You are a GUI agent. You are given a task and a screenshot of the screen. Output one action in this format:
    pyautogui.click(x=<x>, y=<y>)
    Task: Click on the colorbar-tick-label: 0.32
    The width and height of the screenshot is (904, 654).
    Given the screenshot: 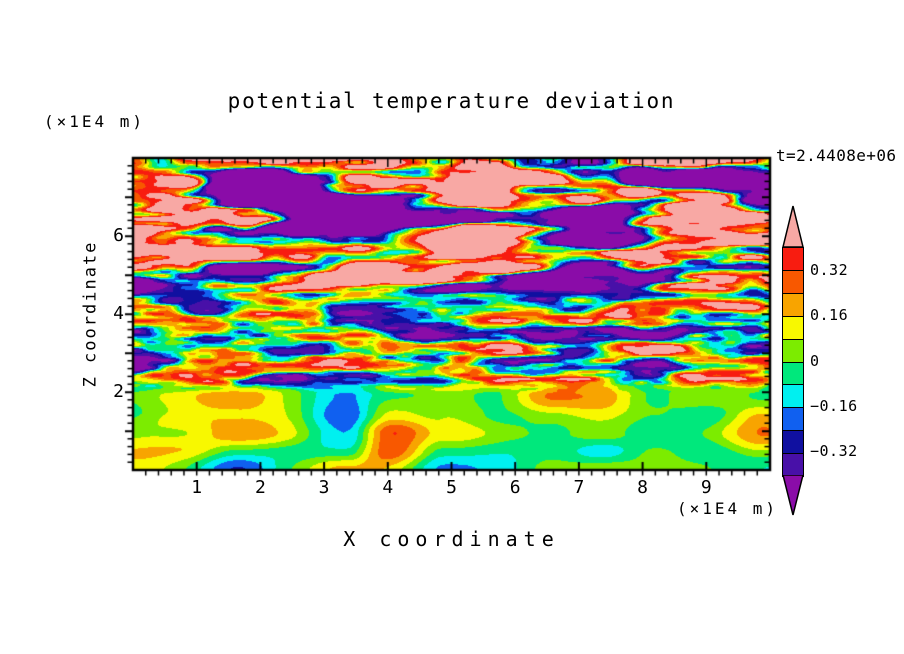 What is the action you would take?
    pyautogui.click(x=829, y=269)
    